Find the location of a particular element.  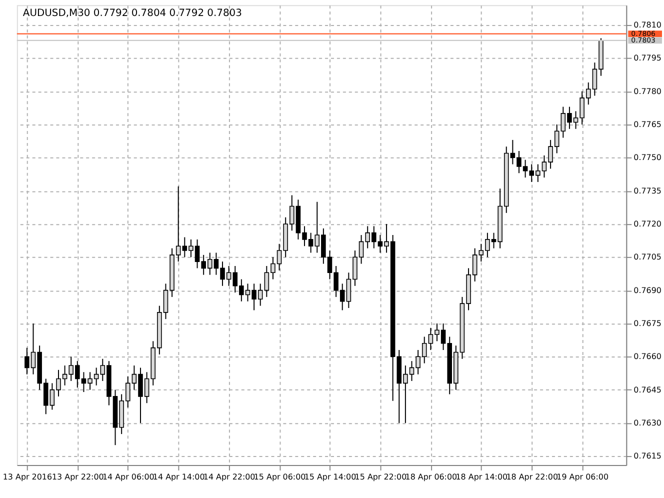

x-tick-label: 18 Apr 22:00 is located at coordinates (532, 477).